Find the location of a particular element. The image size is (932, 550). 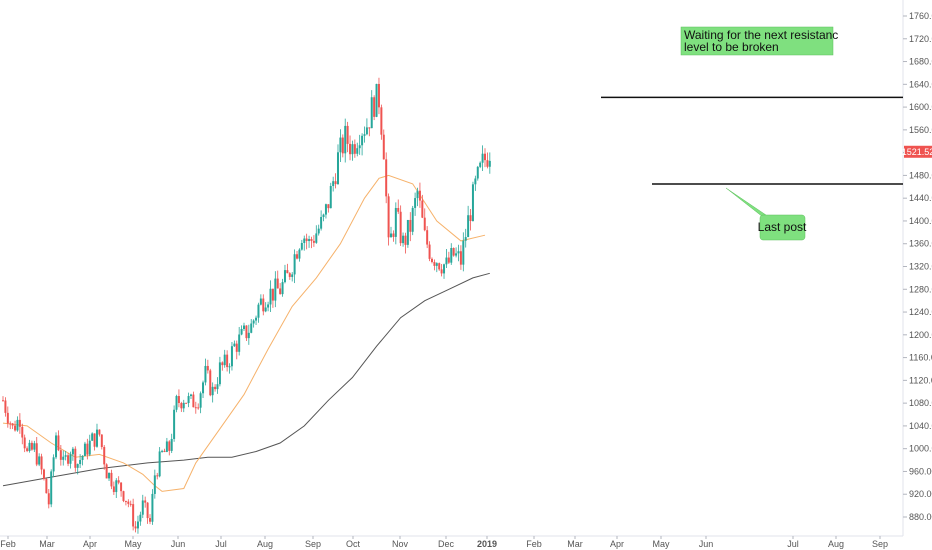

price-tick-label: 920.00 is located at coordinates (920, 494).